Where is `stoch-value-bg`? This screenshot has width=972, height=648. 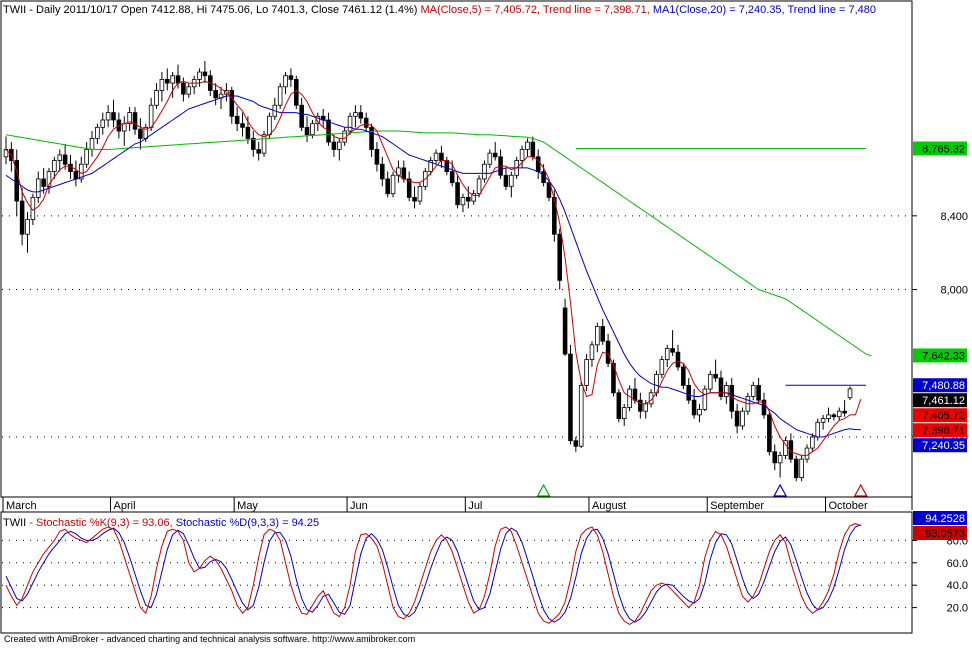 stoch-value-bg is located at coordinates (940, 518).